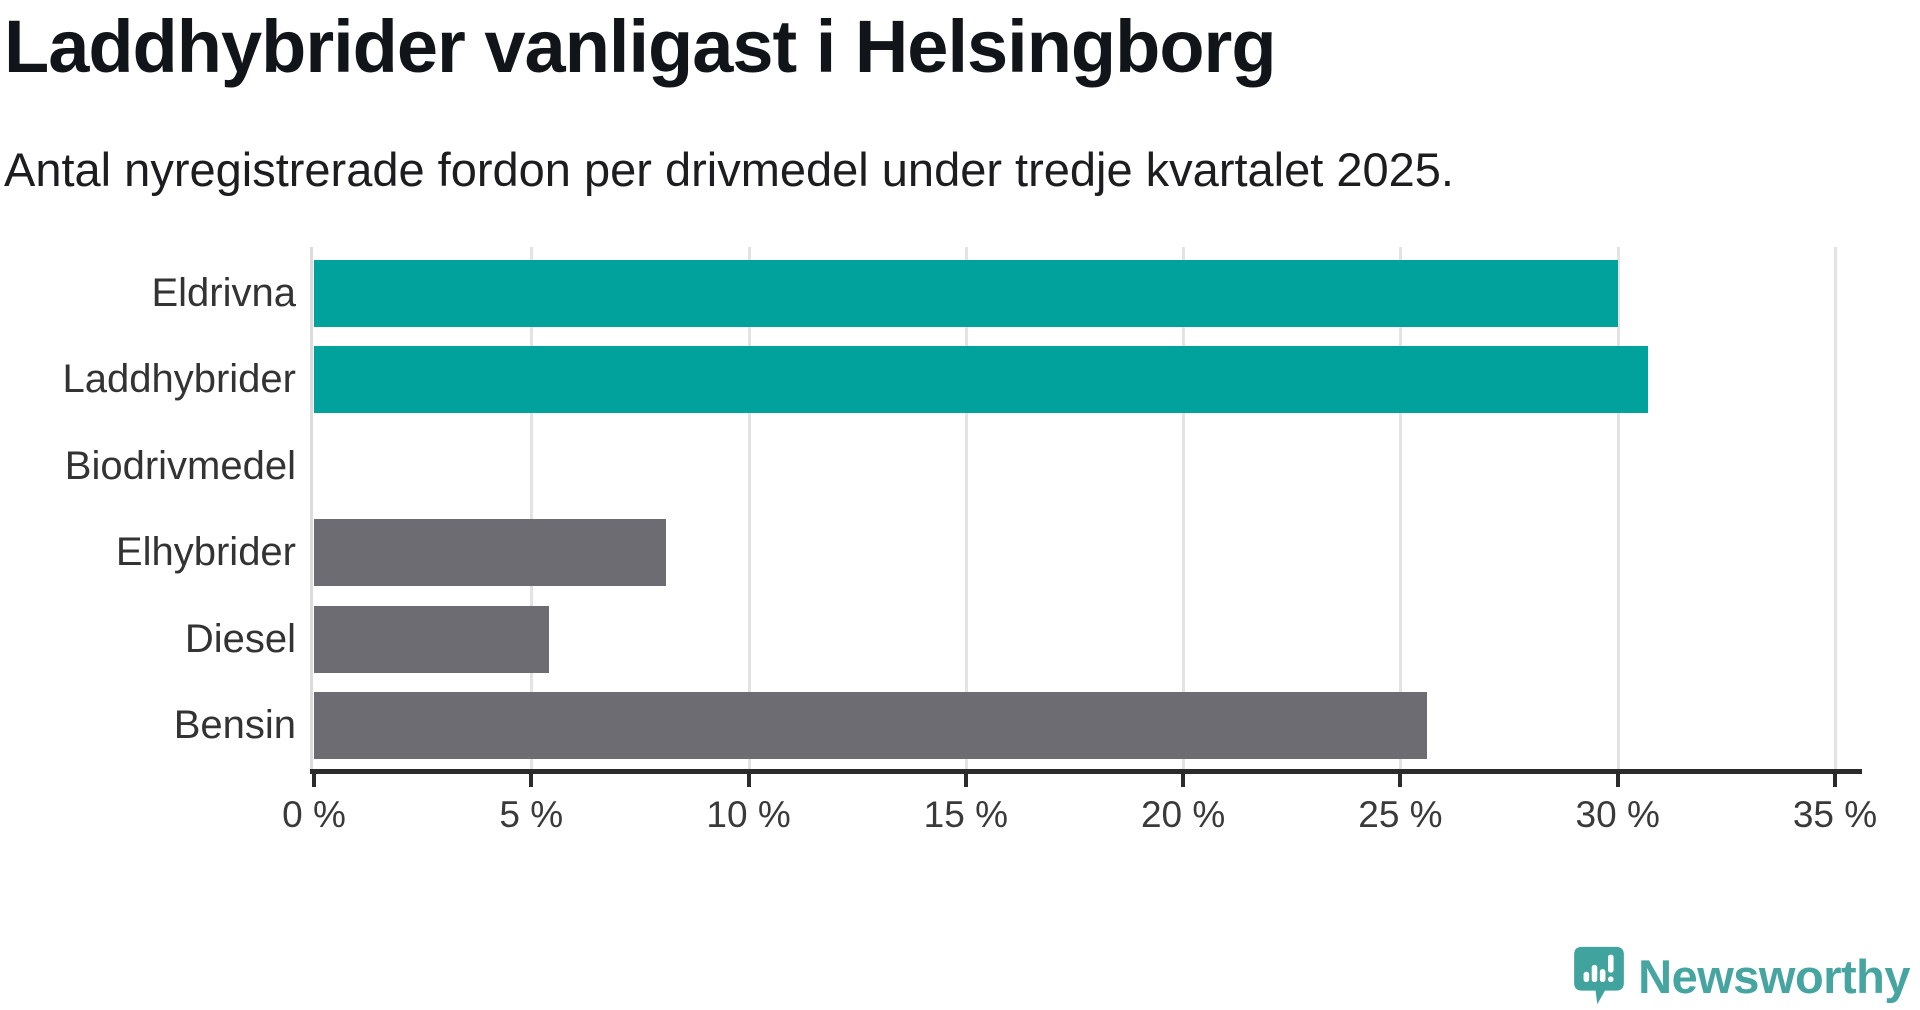 This screenshot has height=1010, width=1920. I want to click on x-tick-label-35: 35 %, so click(1835, 814).